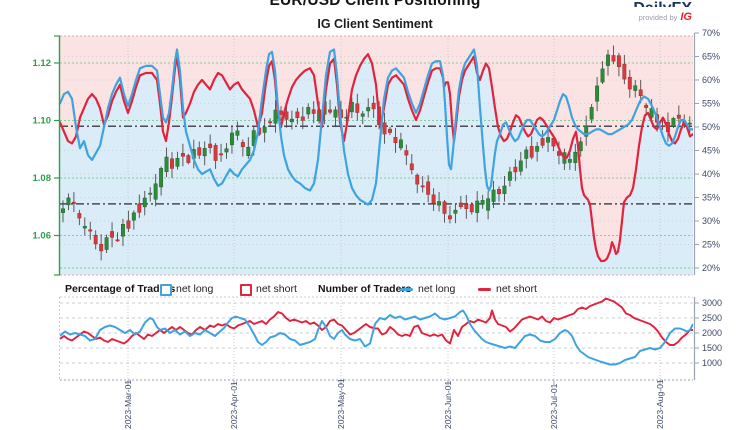  Describe the element at coordinates (42, 121) in the screenshot. I see `price-tick-label: 1.10` at that location.